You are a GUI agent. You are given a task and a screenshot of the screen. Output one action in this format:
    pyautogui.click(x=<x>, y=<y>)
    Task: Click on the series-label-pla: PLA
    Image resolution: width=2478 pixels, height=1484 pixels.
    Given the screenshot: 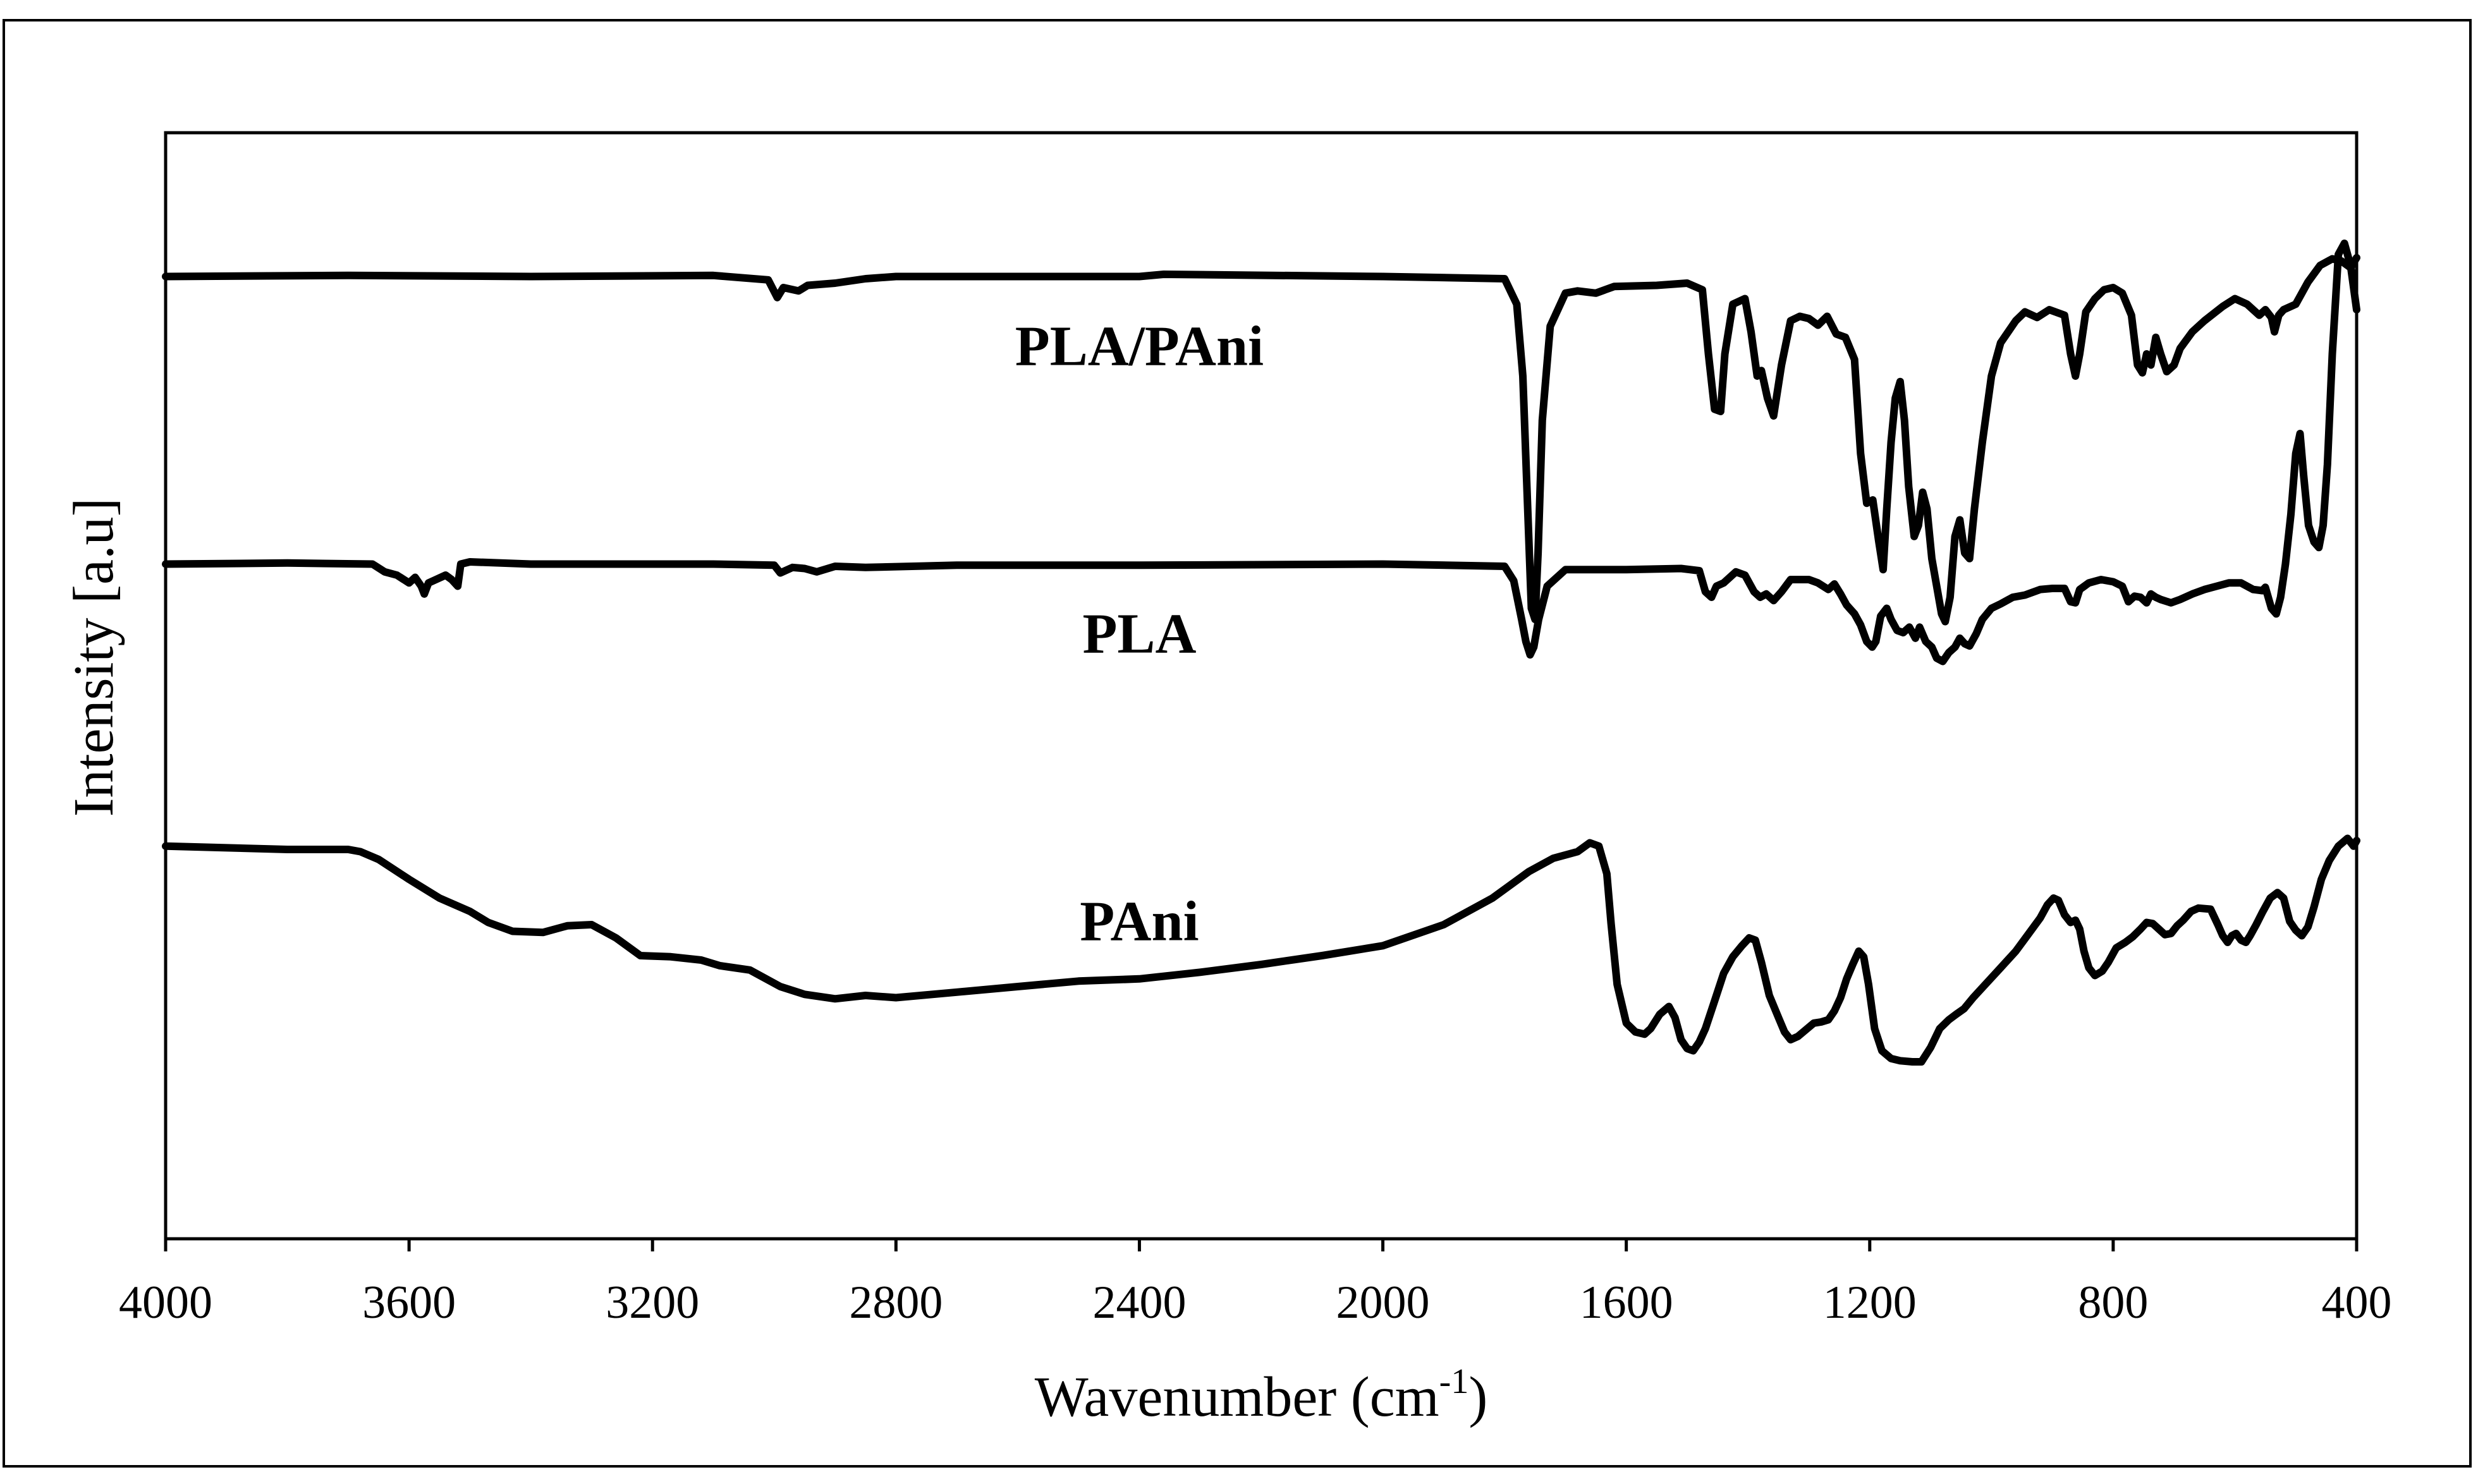 What is the action you would take?
    pyautogui.click(x=1139, y=634)
    